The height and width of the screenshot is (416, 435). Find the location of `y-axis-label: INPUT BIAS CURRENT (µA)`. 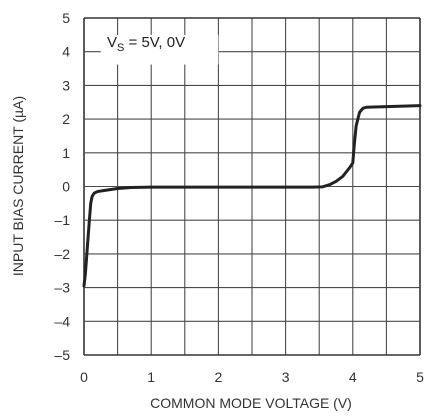

y-axis-label: INPUT BIAS CURRENT (µA) is located at coordinates (18, 186).